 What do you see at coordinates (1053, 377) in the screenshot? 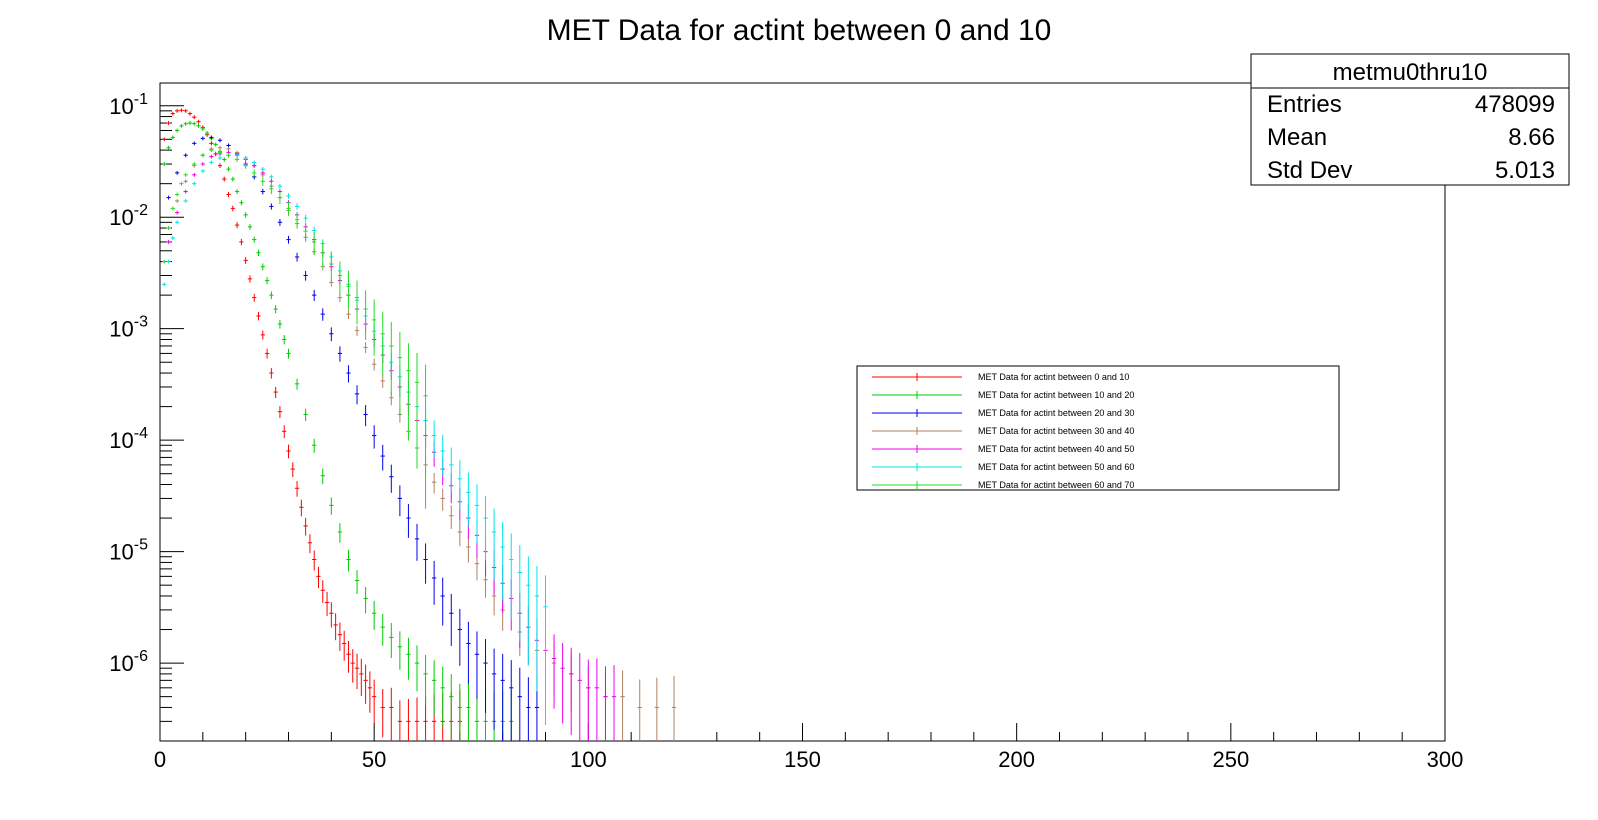
I see `legend-label: MET Data for actint between 0 and 10` at bounding box center [1053, 377].